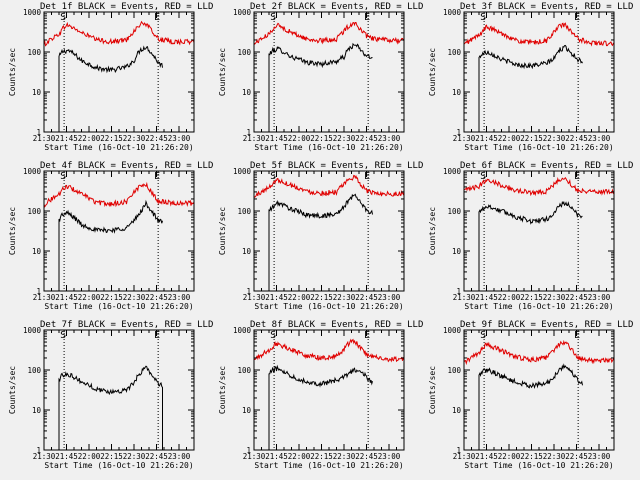 Image resolution: width=640 pixels, height=480 pixels. I want to click on panel-title: Det 4f BLACK = Events, RED = LLD, so click(126, 166).